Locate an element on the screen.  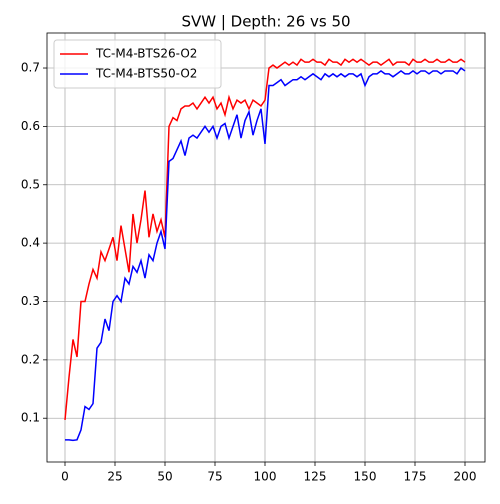
y-tick-label: 0.6 is located at coordinates (30, 126).